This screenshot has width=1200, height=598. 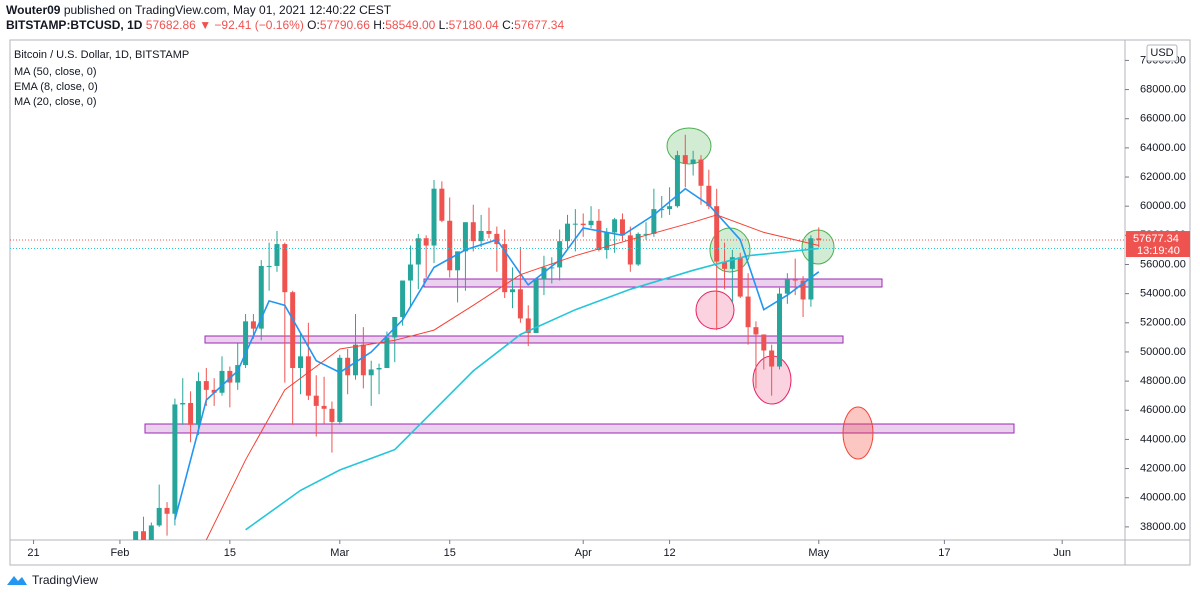 What do you see at coordinates (1163, 410) in the screenshot?
I see `y-tick-label: 46000.00` at bounding box center [1163, 410].